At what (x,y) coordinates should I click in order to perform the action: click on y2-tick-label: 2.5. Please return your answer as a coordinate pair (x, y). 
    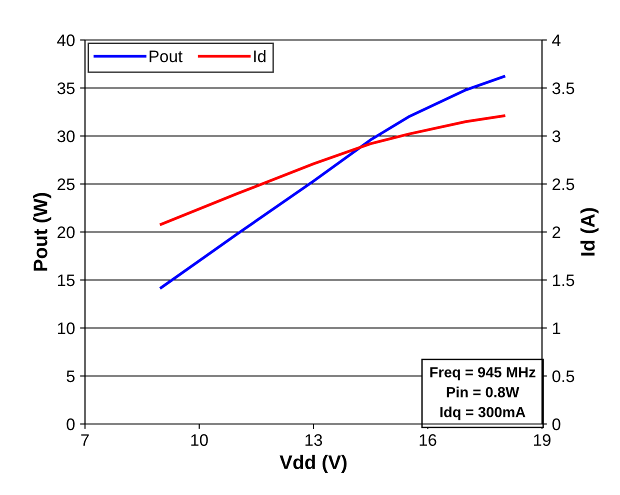
    Looking at the image, I should click on (563, 184).